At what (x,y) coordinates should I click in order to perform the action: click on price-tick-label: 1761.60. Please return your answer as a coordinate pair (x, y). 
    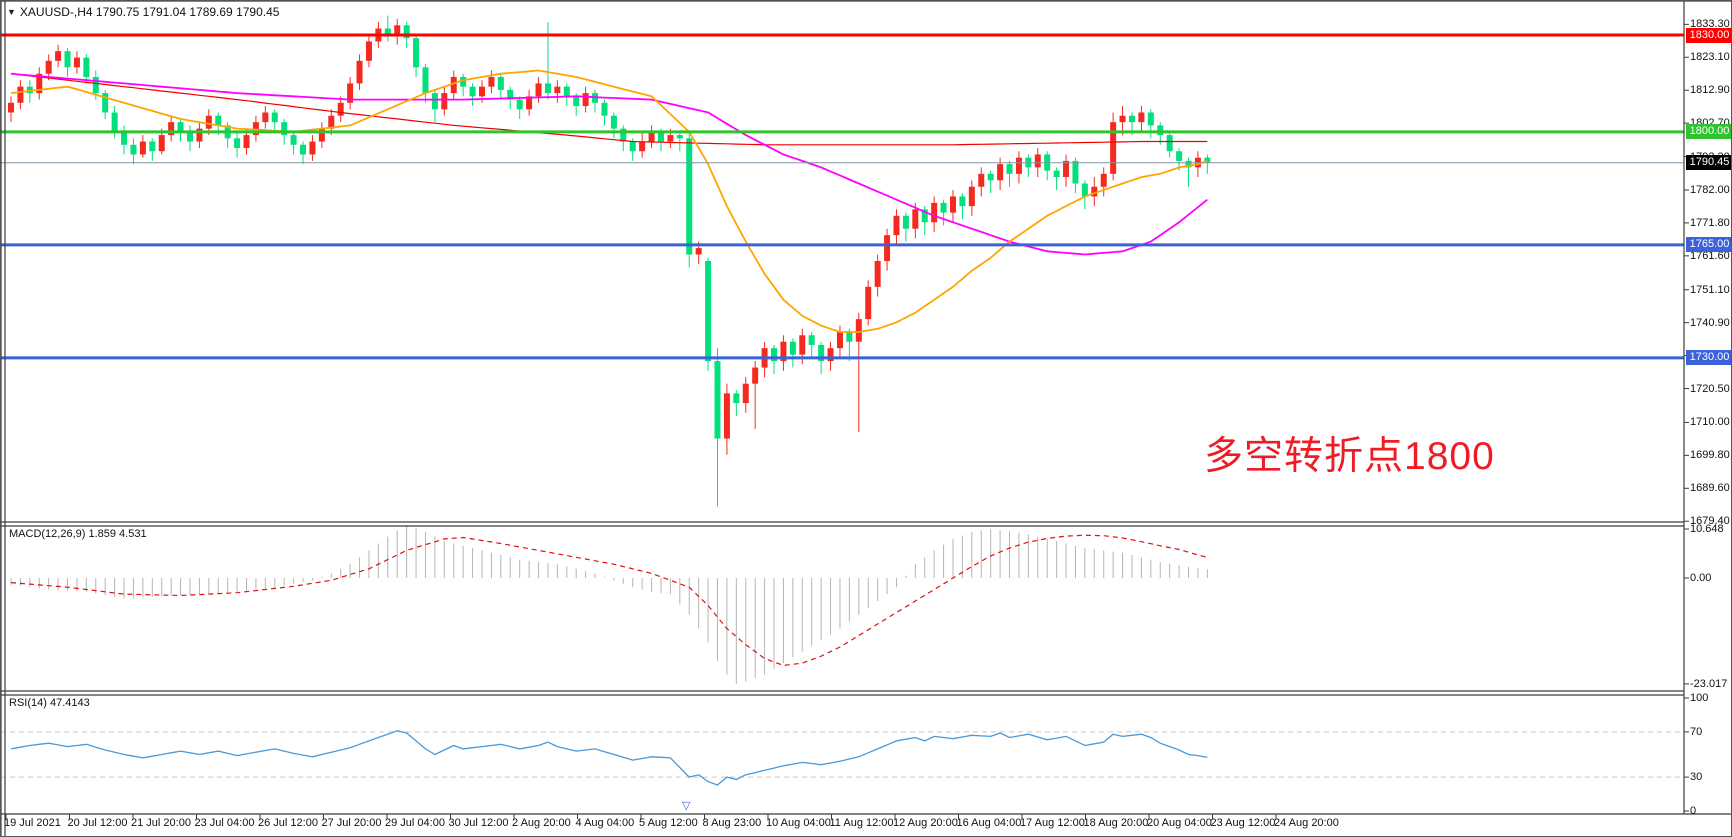
    Looking at the image, I should click on (1710, 255).